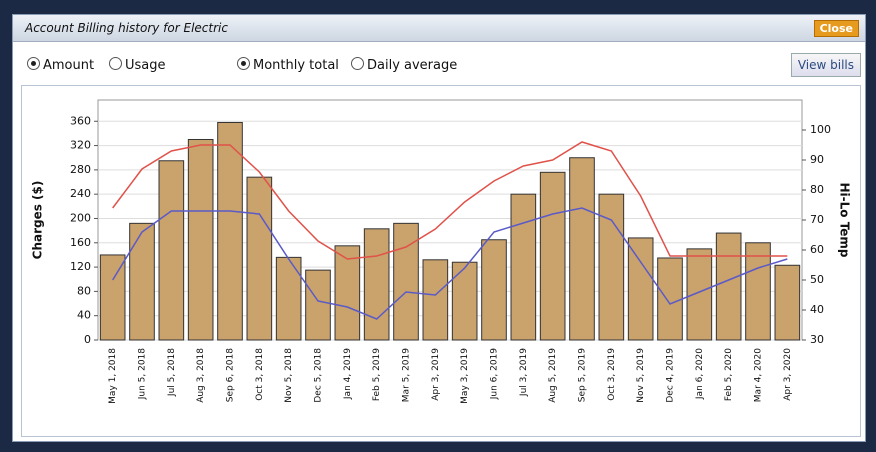 This screenshot has width=876, height=452. What do you see at coordinates (145, 65) in the screenshot?
I see `radio-label: Usage` at bounding box center [145, 65].